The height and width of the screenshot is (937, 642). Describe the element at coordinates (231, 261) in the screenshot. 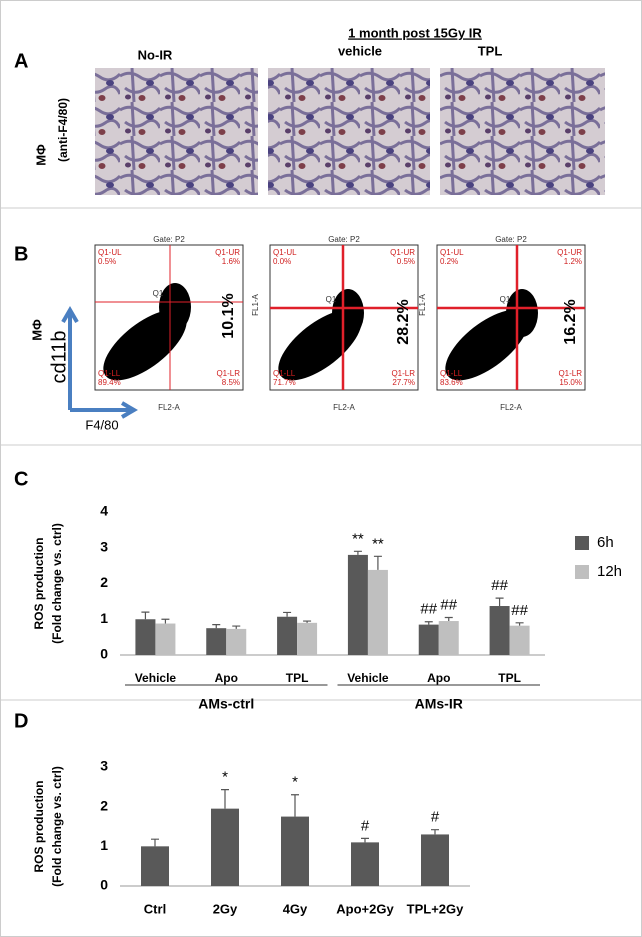

I see `plot-text: 1.6%` at that location.